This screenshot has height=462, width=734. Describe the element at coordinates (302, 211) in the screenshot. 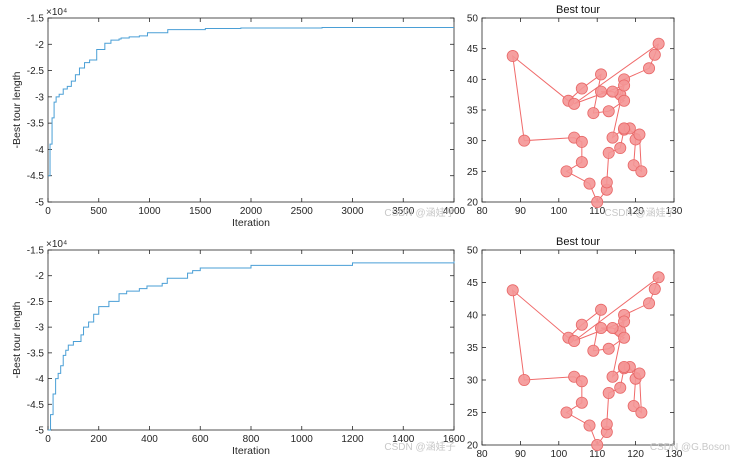

I see `x-tick-label: 2500` at that location.